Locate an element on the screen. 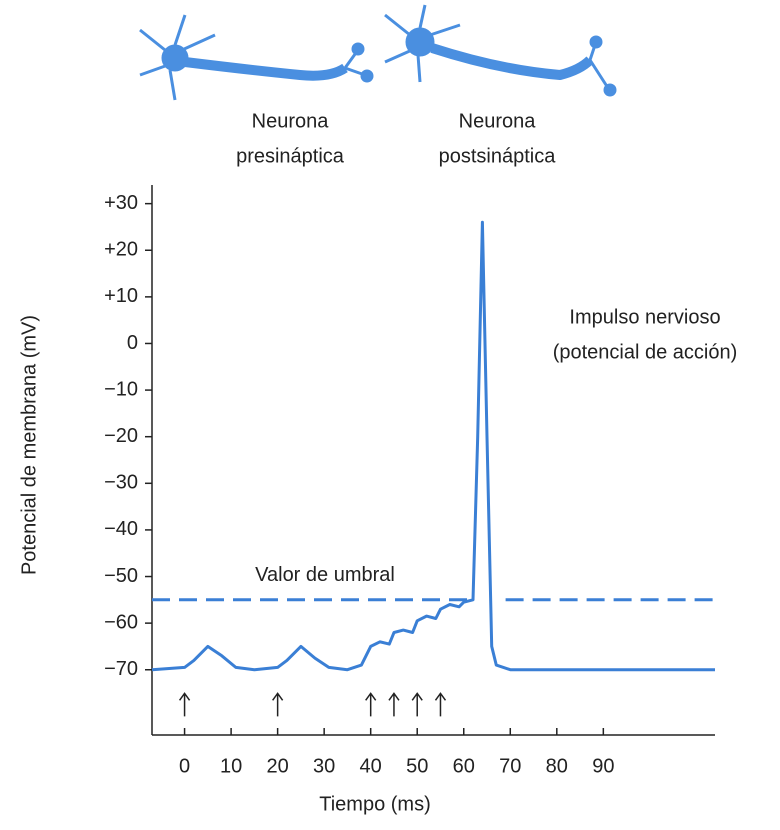  terminal is located at coordinates (599, 65).